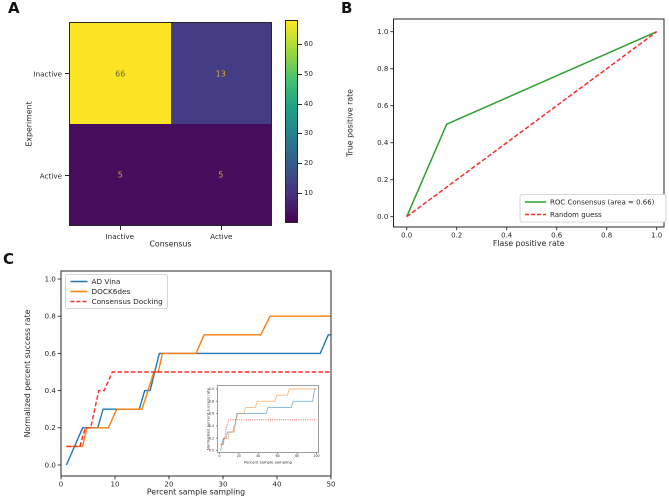 The height and width of the screenshot is (498, 669). Describe the element at coordinates (456, 236) in the screenshot. I see `x-tick-label: 0.2` at that location.